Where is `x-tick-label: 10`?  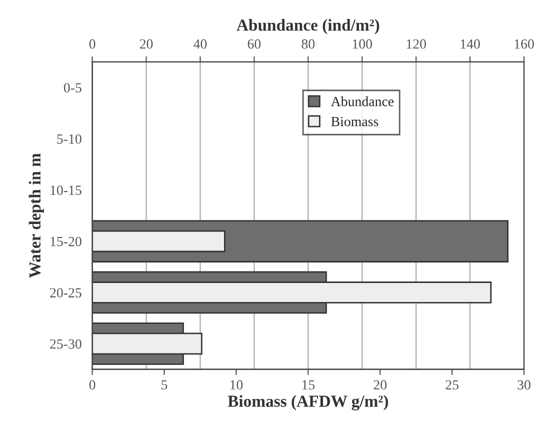
x-tick-label: 10 is located at coordinates (236, 385).